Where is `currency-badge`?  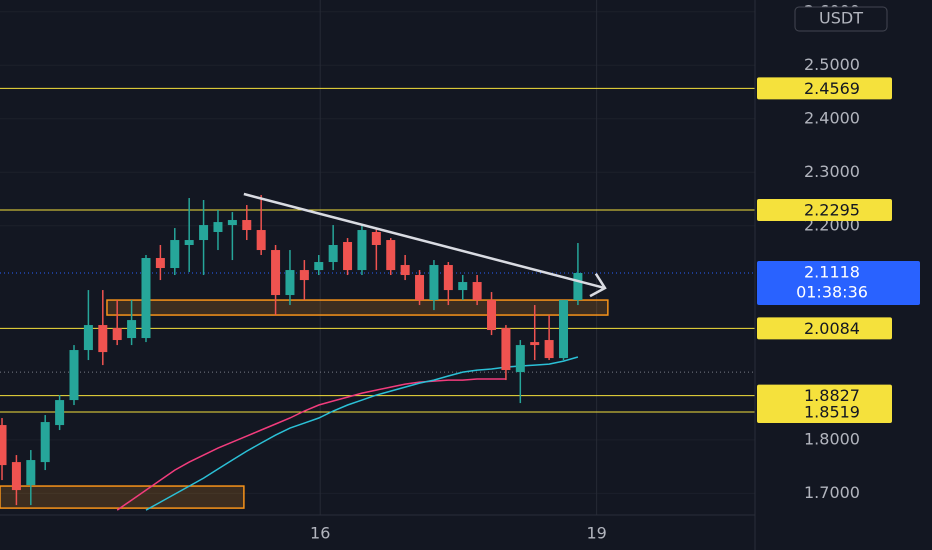
currency-badge is located at coordinates (841, 19).